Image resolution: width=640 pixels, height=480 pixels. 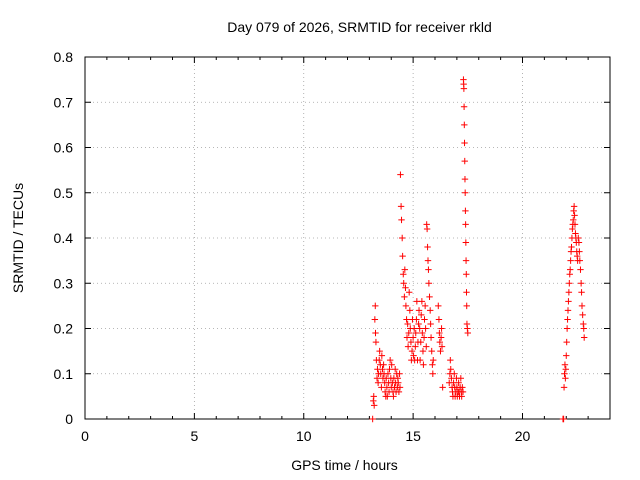 What do you see at coordinates (413, 436) in the screenshot?
I see `x-tick-label: 15` at bounding box center [413, 436].